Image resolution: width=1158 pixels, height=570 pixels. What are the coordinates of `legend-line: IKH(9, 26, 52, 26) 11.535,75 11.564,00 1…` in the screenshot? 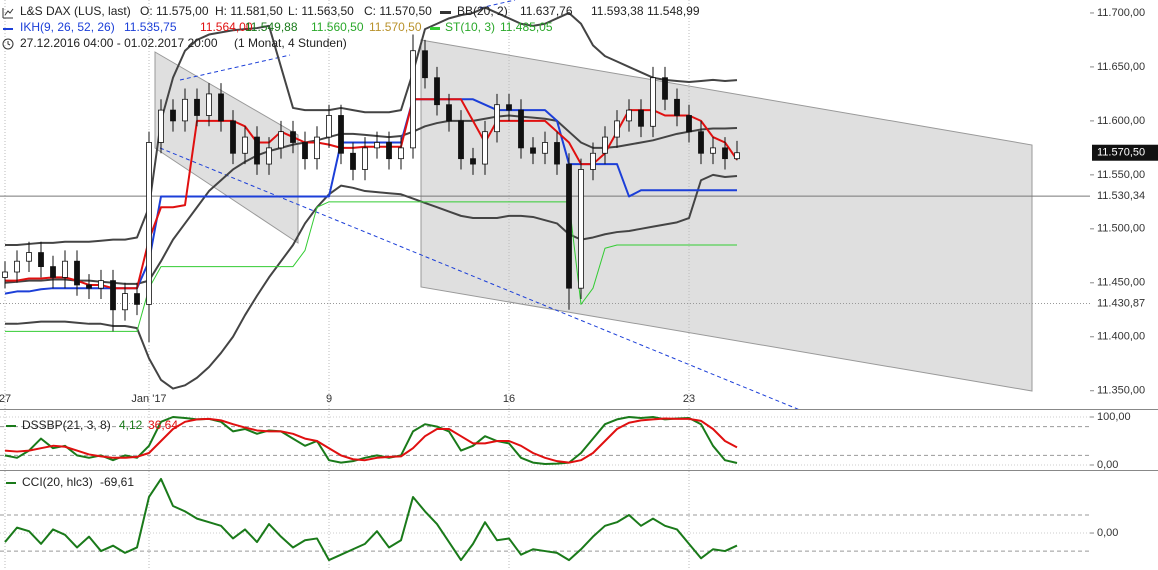 It's located at (286, 27).